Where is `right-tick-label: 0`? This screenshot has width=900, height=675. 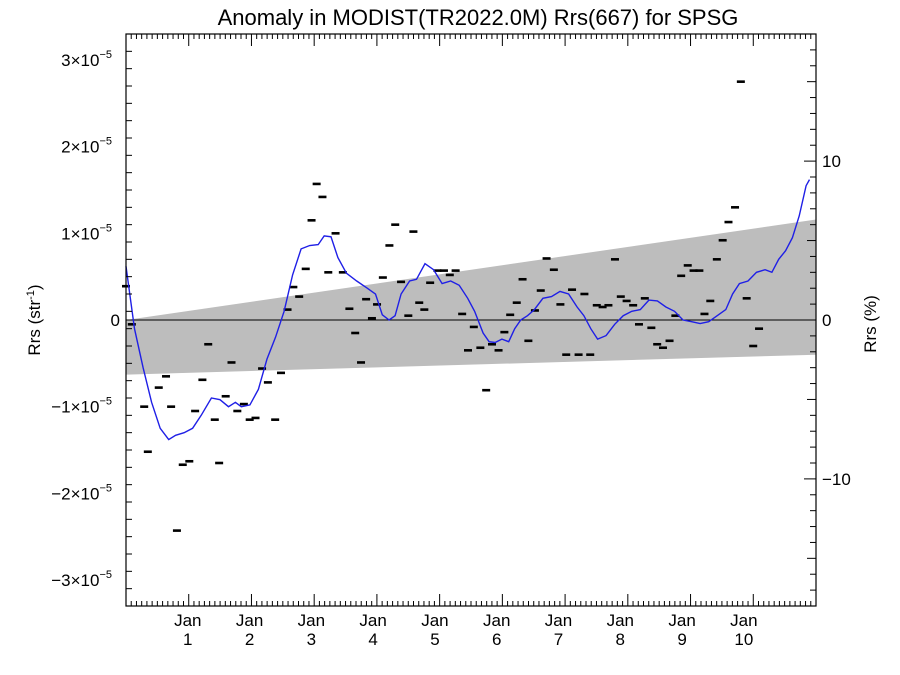 right-tick-label: 0 is located at coordinates (826, 320).